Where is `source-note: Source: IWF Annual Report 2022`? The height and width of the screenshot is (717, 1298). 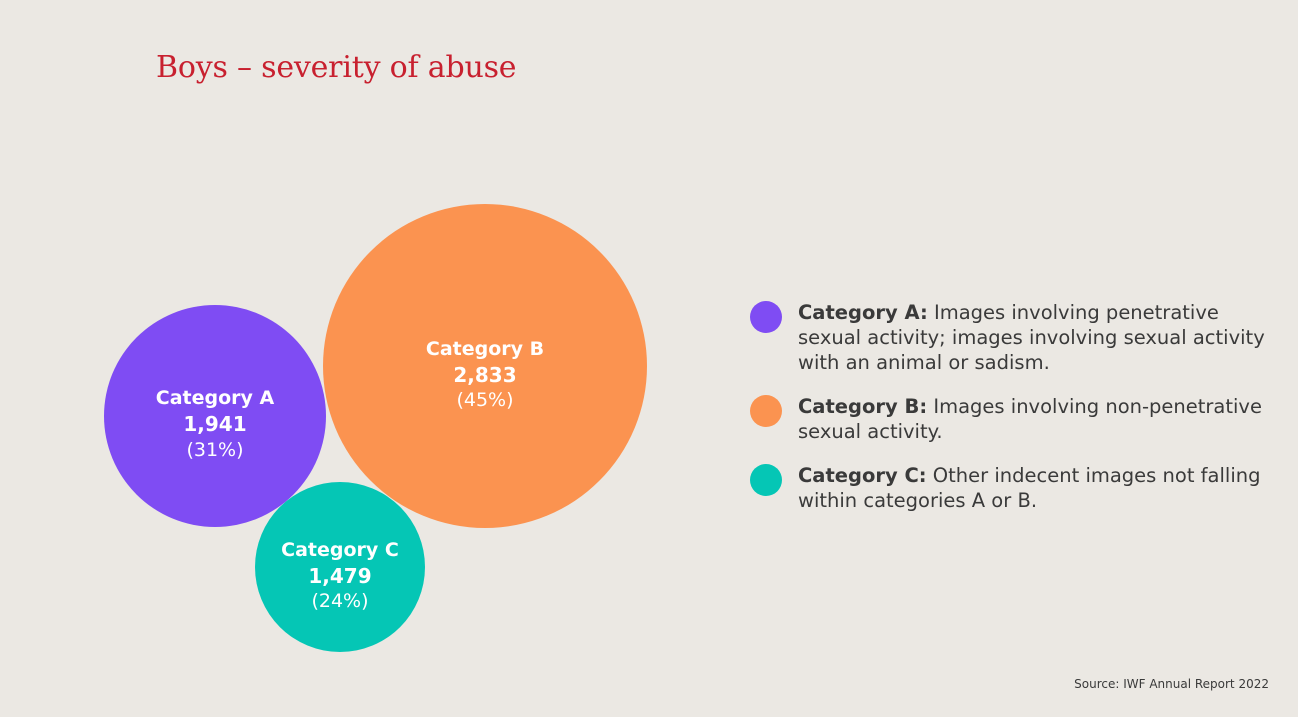
source-note: Source: IWF Annual Report 2022 is located at coordinates (1171, 684).